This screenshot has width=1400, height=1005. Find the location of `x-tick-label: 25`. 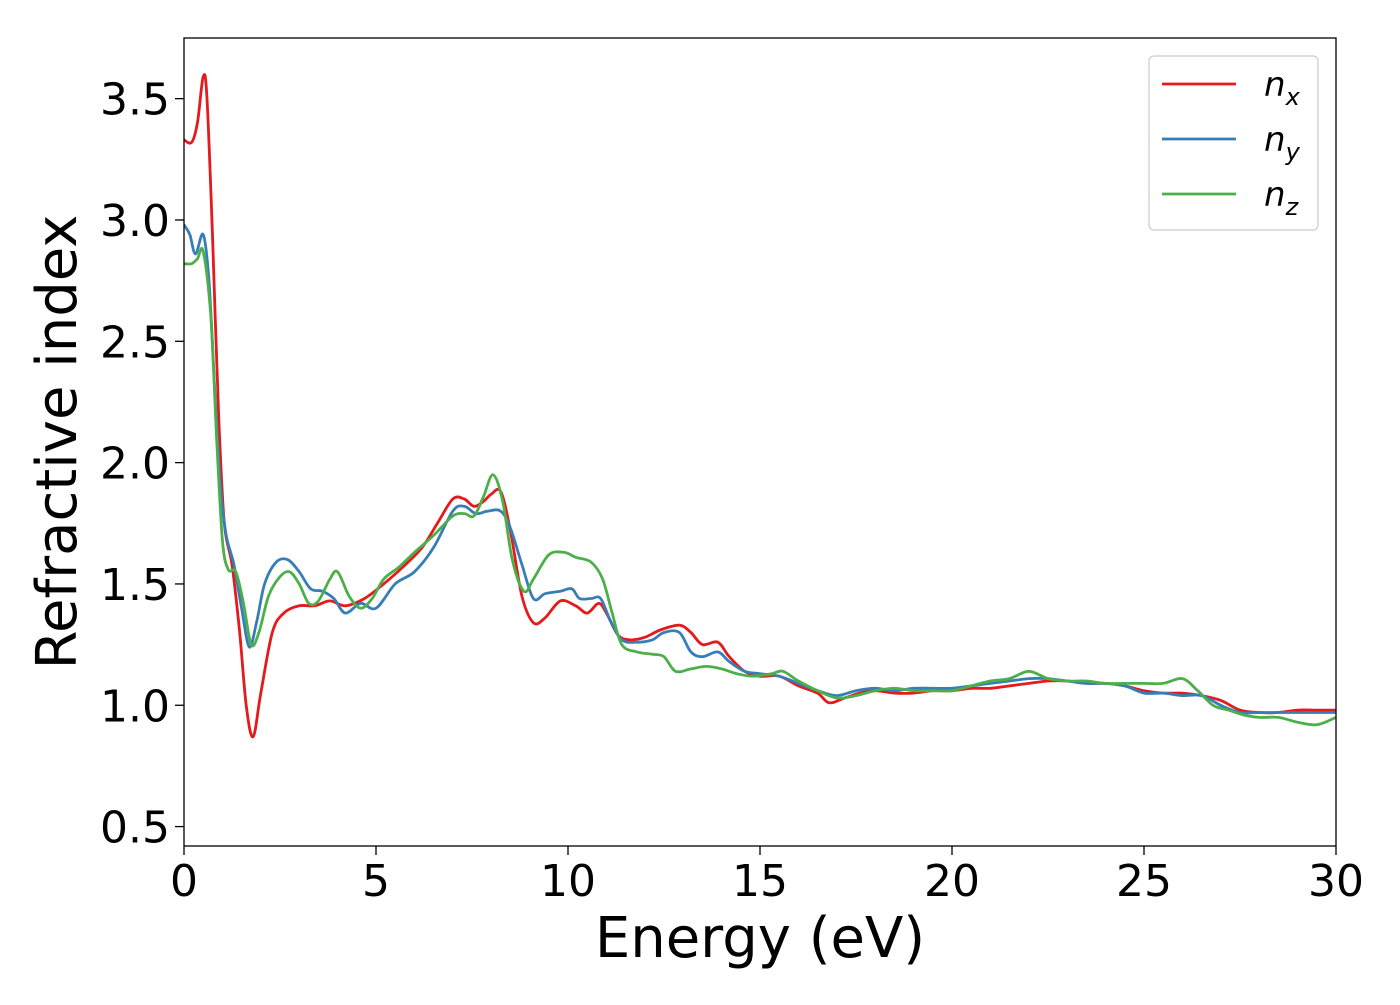

x-tick-label: 25 is located at coordinates (1144, 881).